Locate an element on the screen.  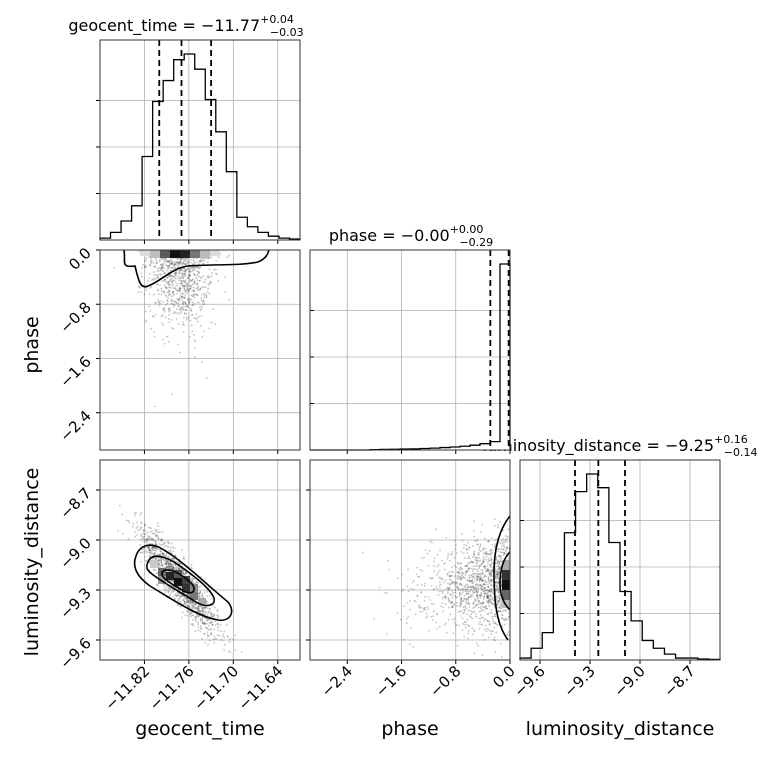
scatter-panel-geocent_time-phase is located at coordinates (198, 351).